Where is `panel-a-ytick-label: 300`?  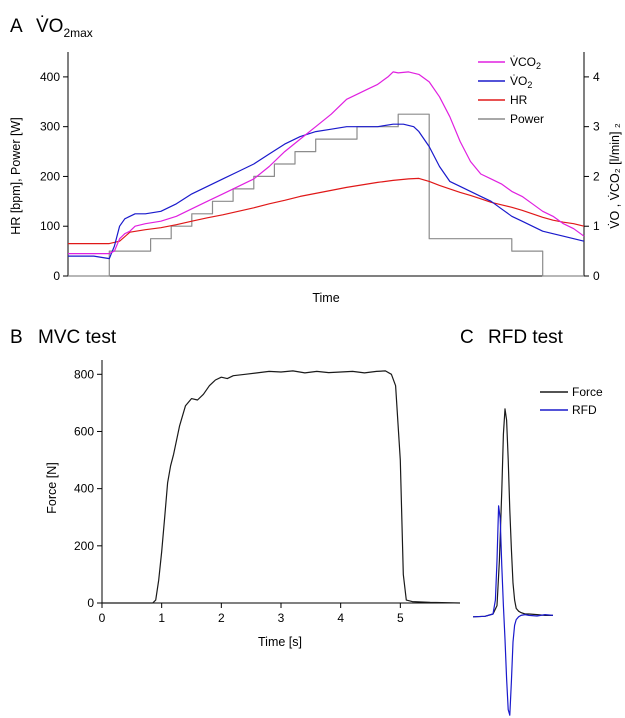 panel-a-ytick-label: 300 is located at coordinates (50, 127).